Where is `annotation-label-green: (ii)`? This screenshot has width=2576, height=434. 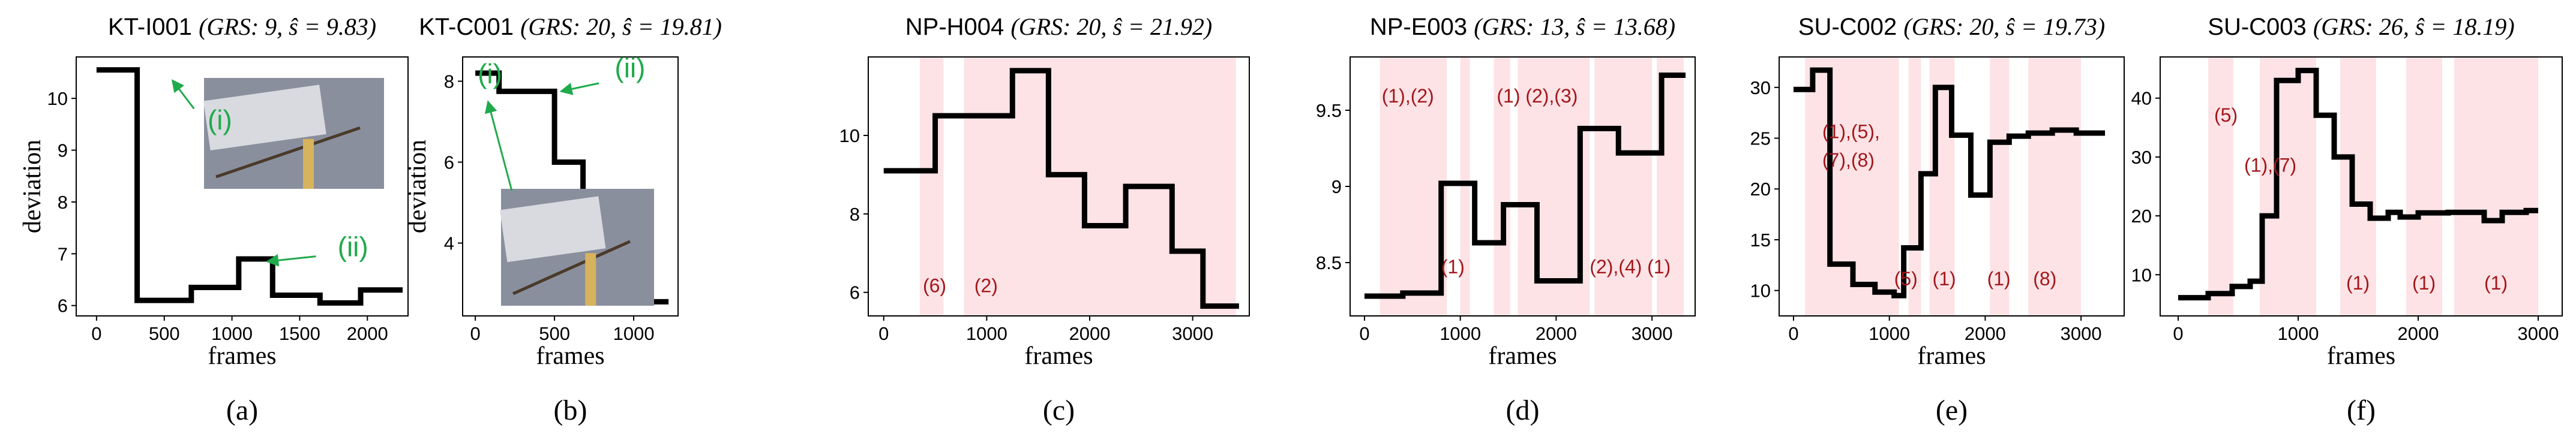 annotation-label-green: (ii) is located at coordinates (353, 247).